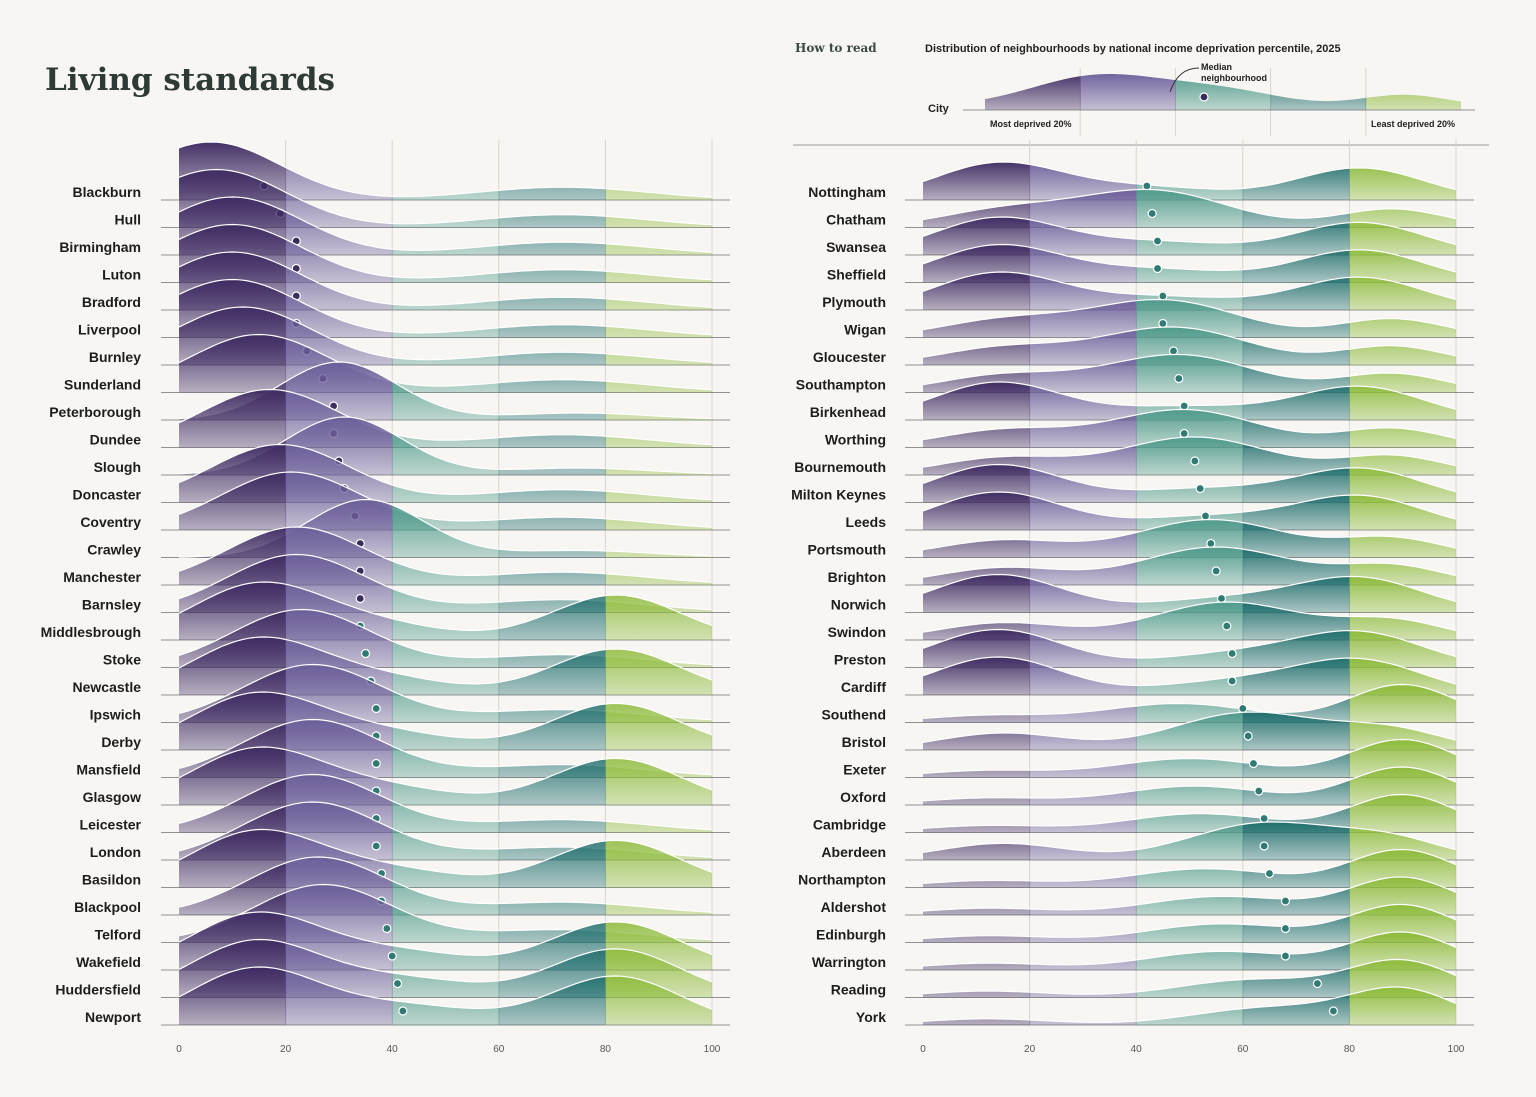  What do you see at coordinates (112, 797) in the screenshot?
I see `city-label: Glasgow` at bounding box center [112, 797].